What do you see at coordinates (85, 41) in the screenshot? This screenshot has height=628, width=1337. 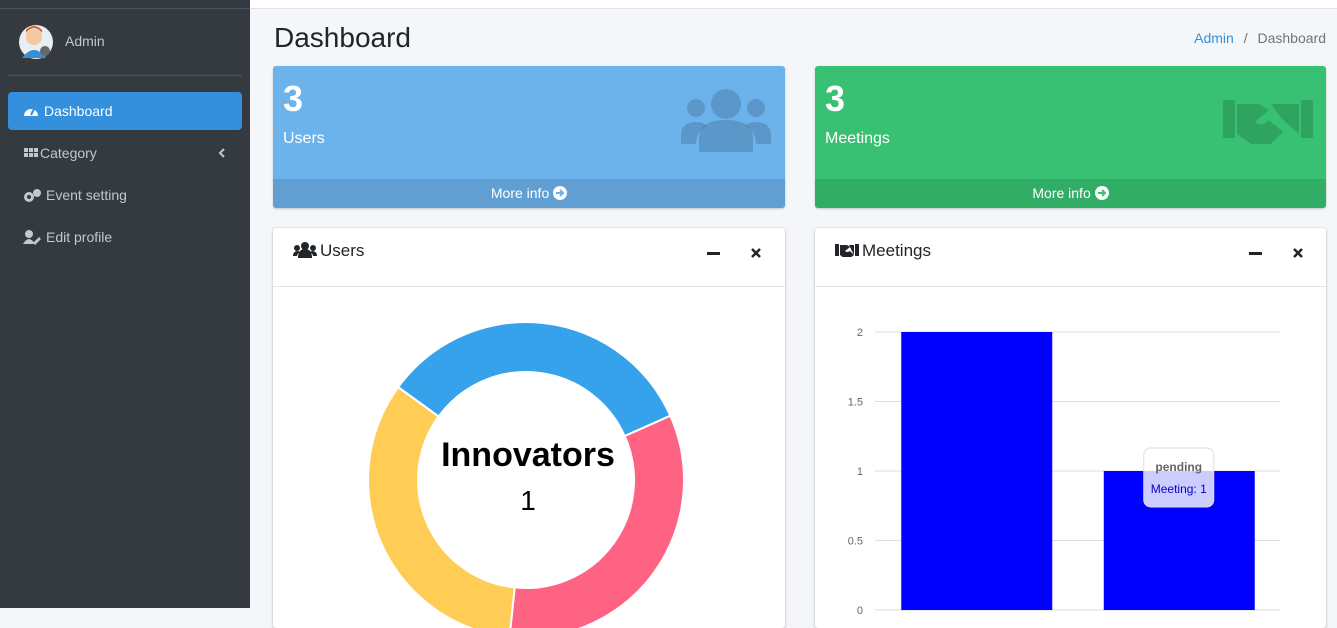 I see `user-name: Admin` at bounding box center [85, 41].